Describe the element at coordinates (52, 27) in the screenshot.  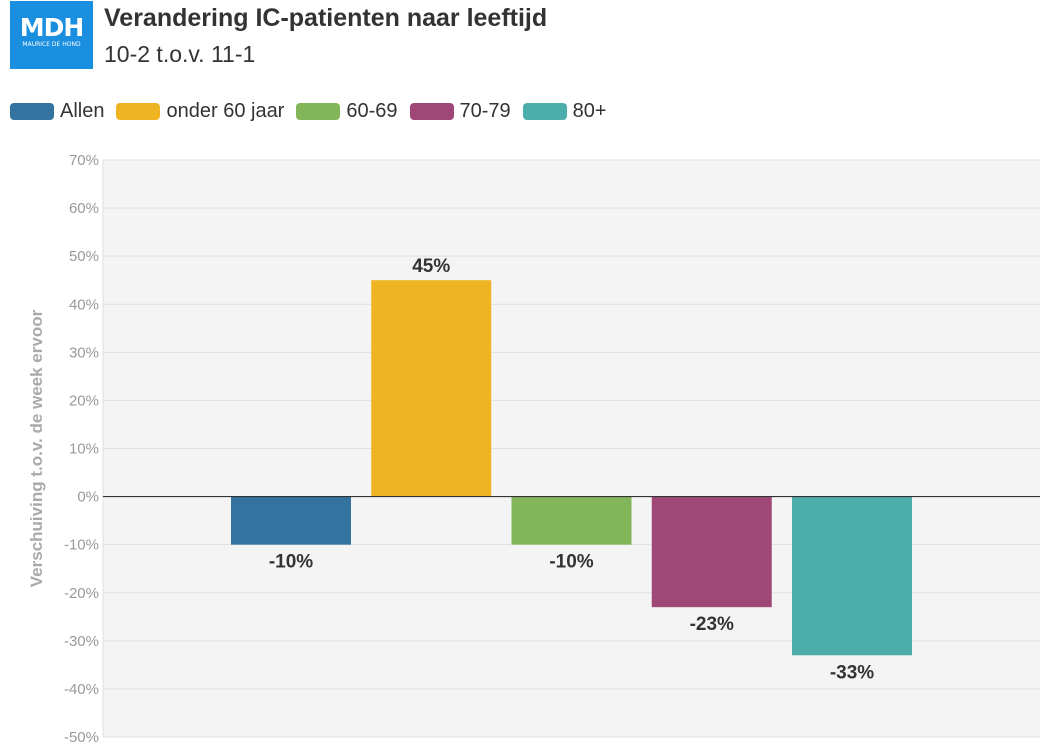
I see `logo-mark: MDH` at that location.